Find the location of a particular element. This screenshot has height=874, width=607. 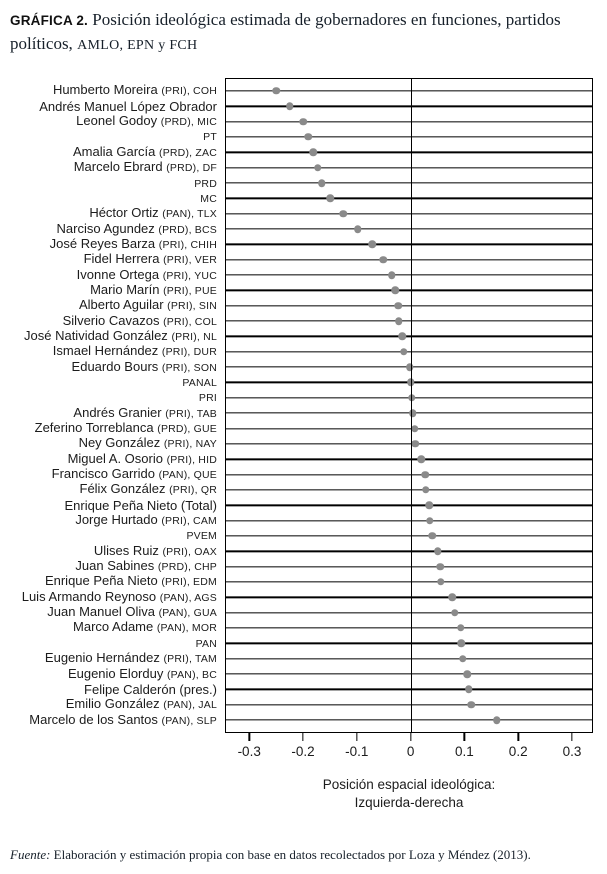

row-label: Mario Marín (PRI), PUE is located at coordinates (112, 290).